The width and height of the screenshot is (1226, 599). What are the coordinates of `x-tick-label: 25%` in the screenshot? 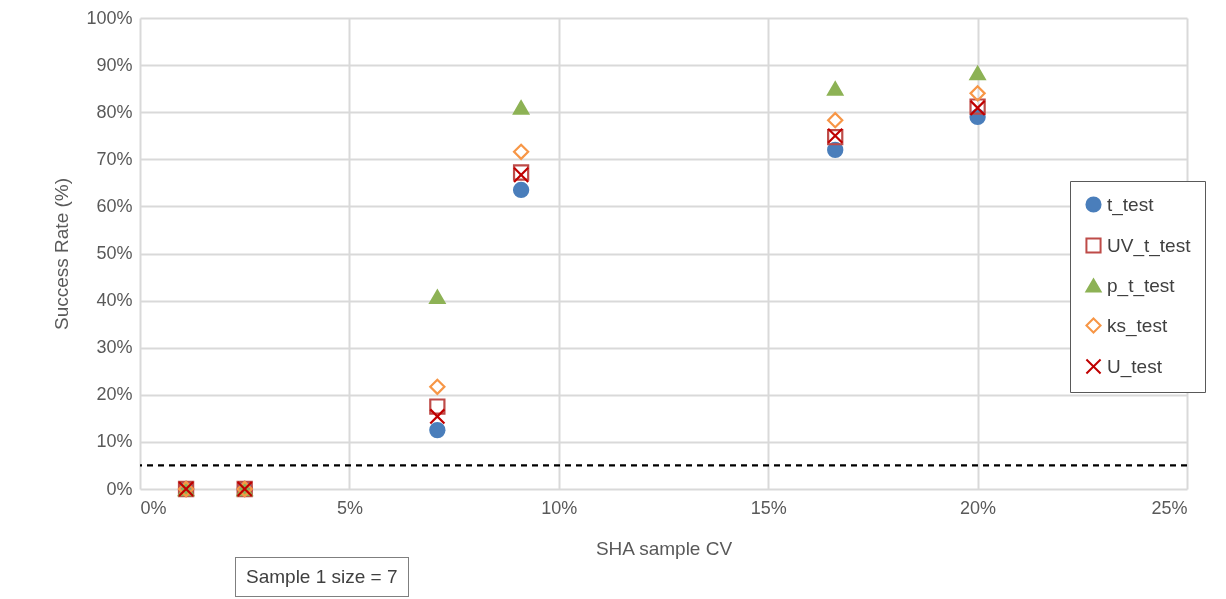 It's located at (1169, 507).